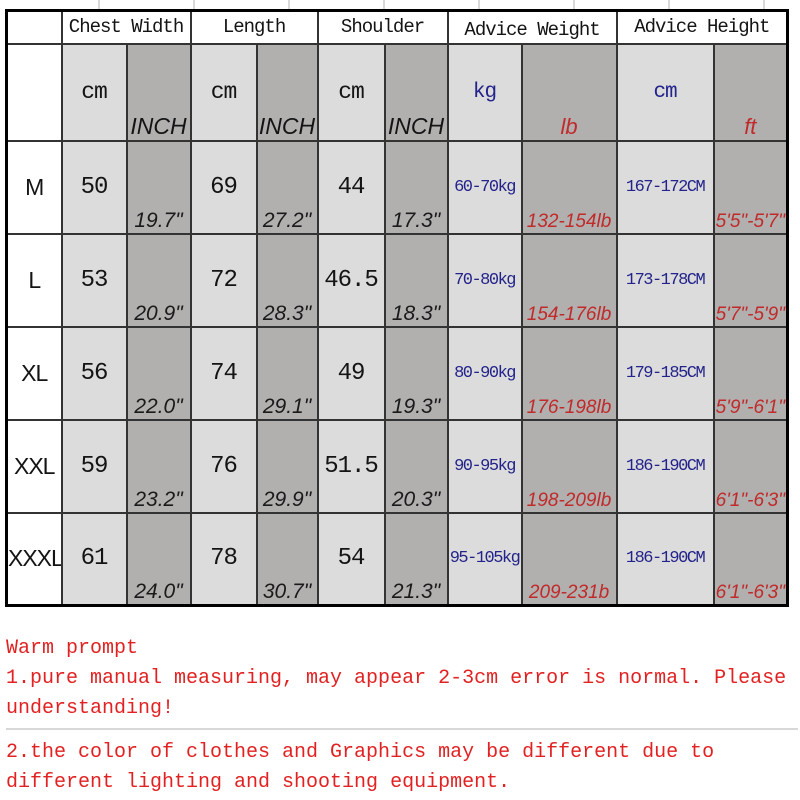 This screenshot has height=800, width=800. I want to click on header-chest-width: Chest Width, so click(126, 27).